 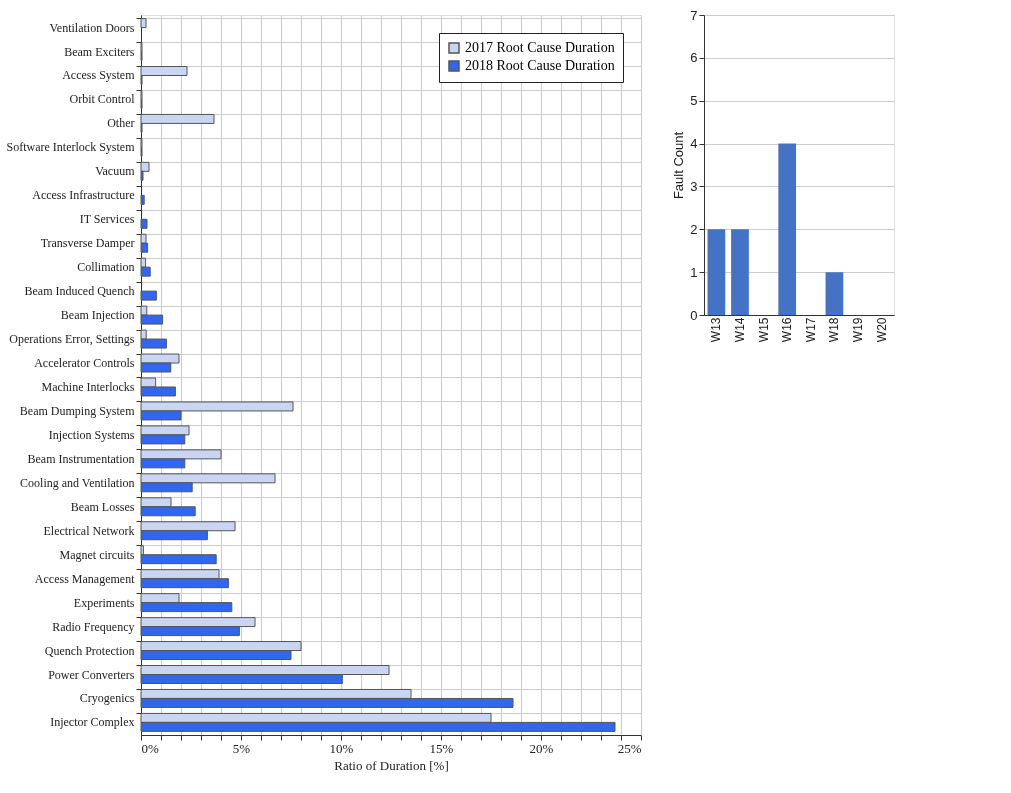 What do you see at coordinates (91, 674) in the screenshot?
I see `y-tick-label: Power Converters` at bounding box center [91, 674].